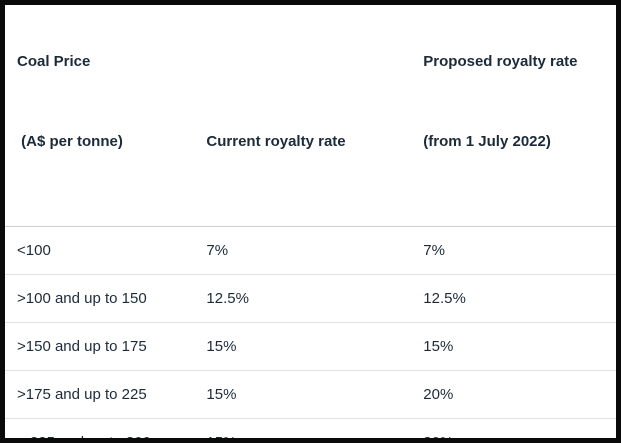 The width and height of the screenshot is (621, 443). What do you see at coordinates (513, 428) in the screenshot?
I see `table-cell: 30%` at bounding box center [513, 428].